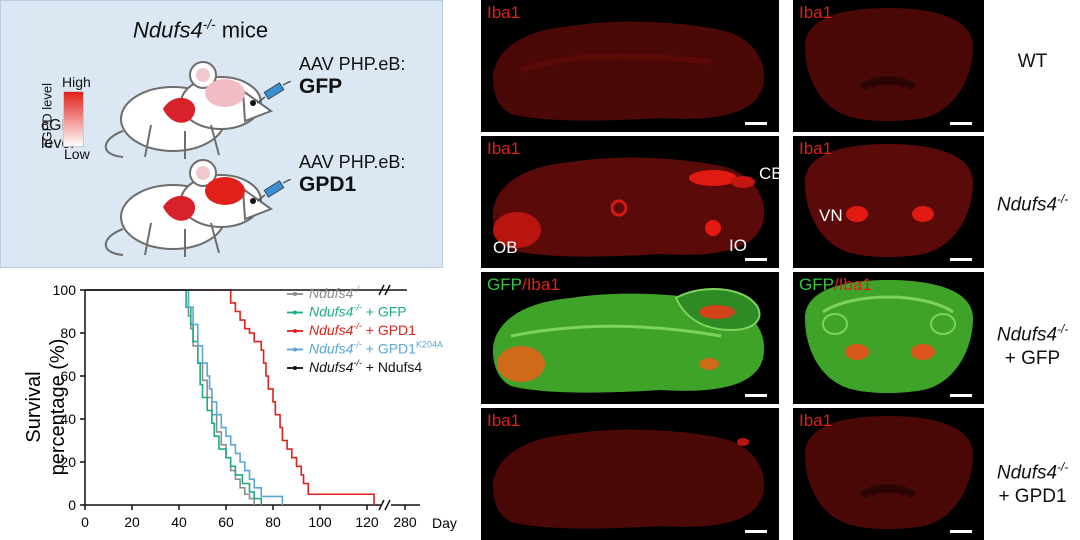  What do you see at coordinates (504, 420) in the screenshot?
I see `panel-gpd1-sagittal-label: Iba1` at bounding box center [504, 420].